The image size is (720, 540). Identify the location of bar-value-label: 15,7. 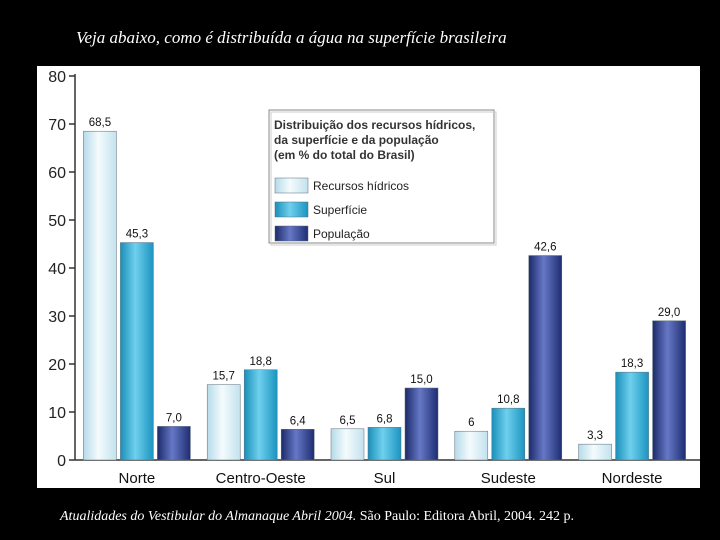
(224, 377).